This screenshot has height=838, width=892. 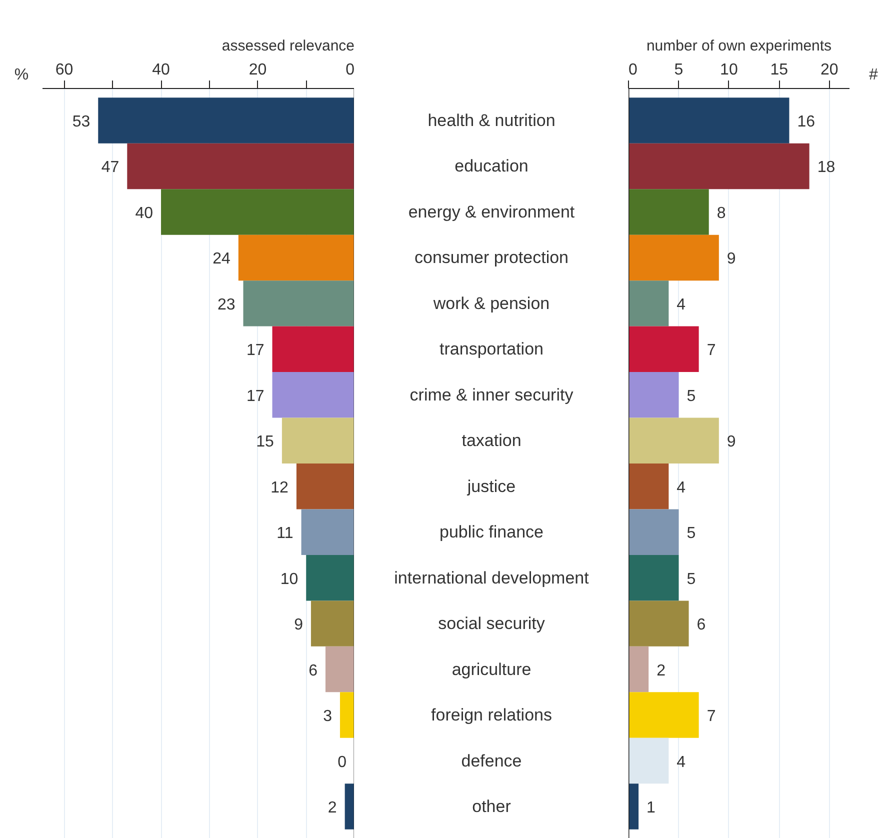 What do you see at coordinates (739, 46) in the screenshot?
I see `chart-title: number of own experiments` at bounding box center [739, 46].